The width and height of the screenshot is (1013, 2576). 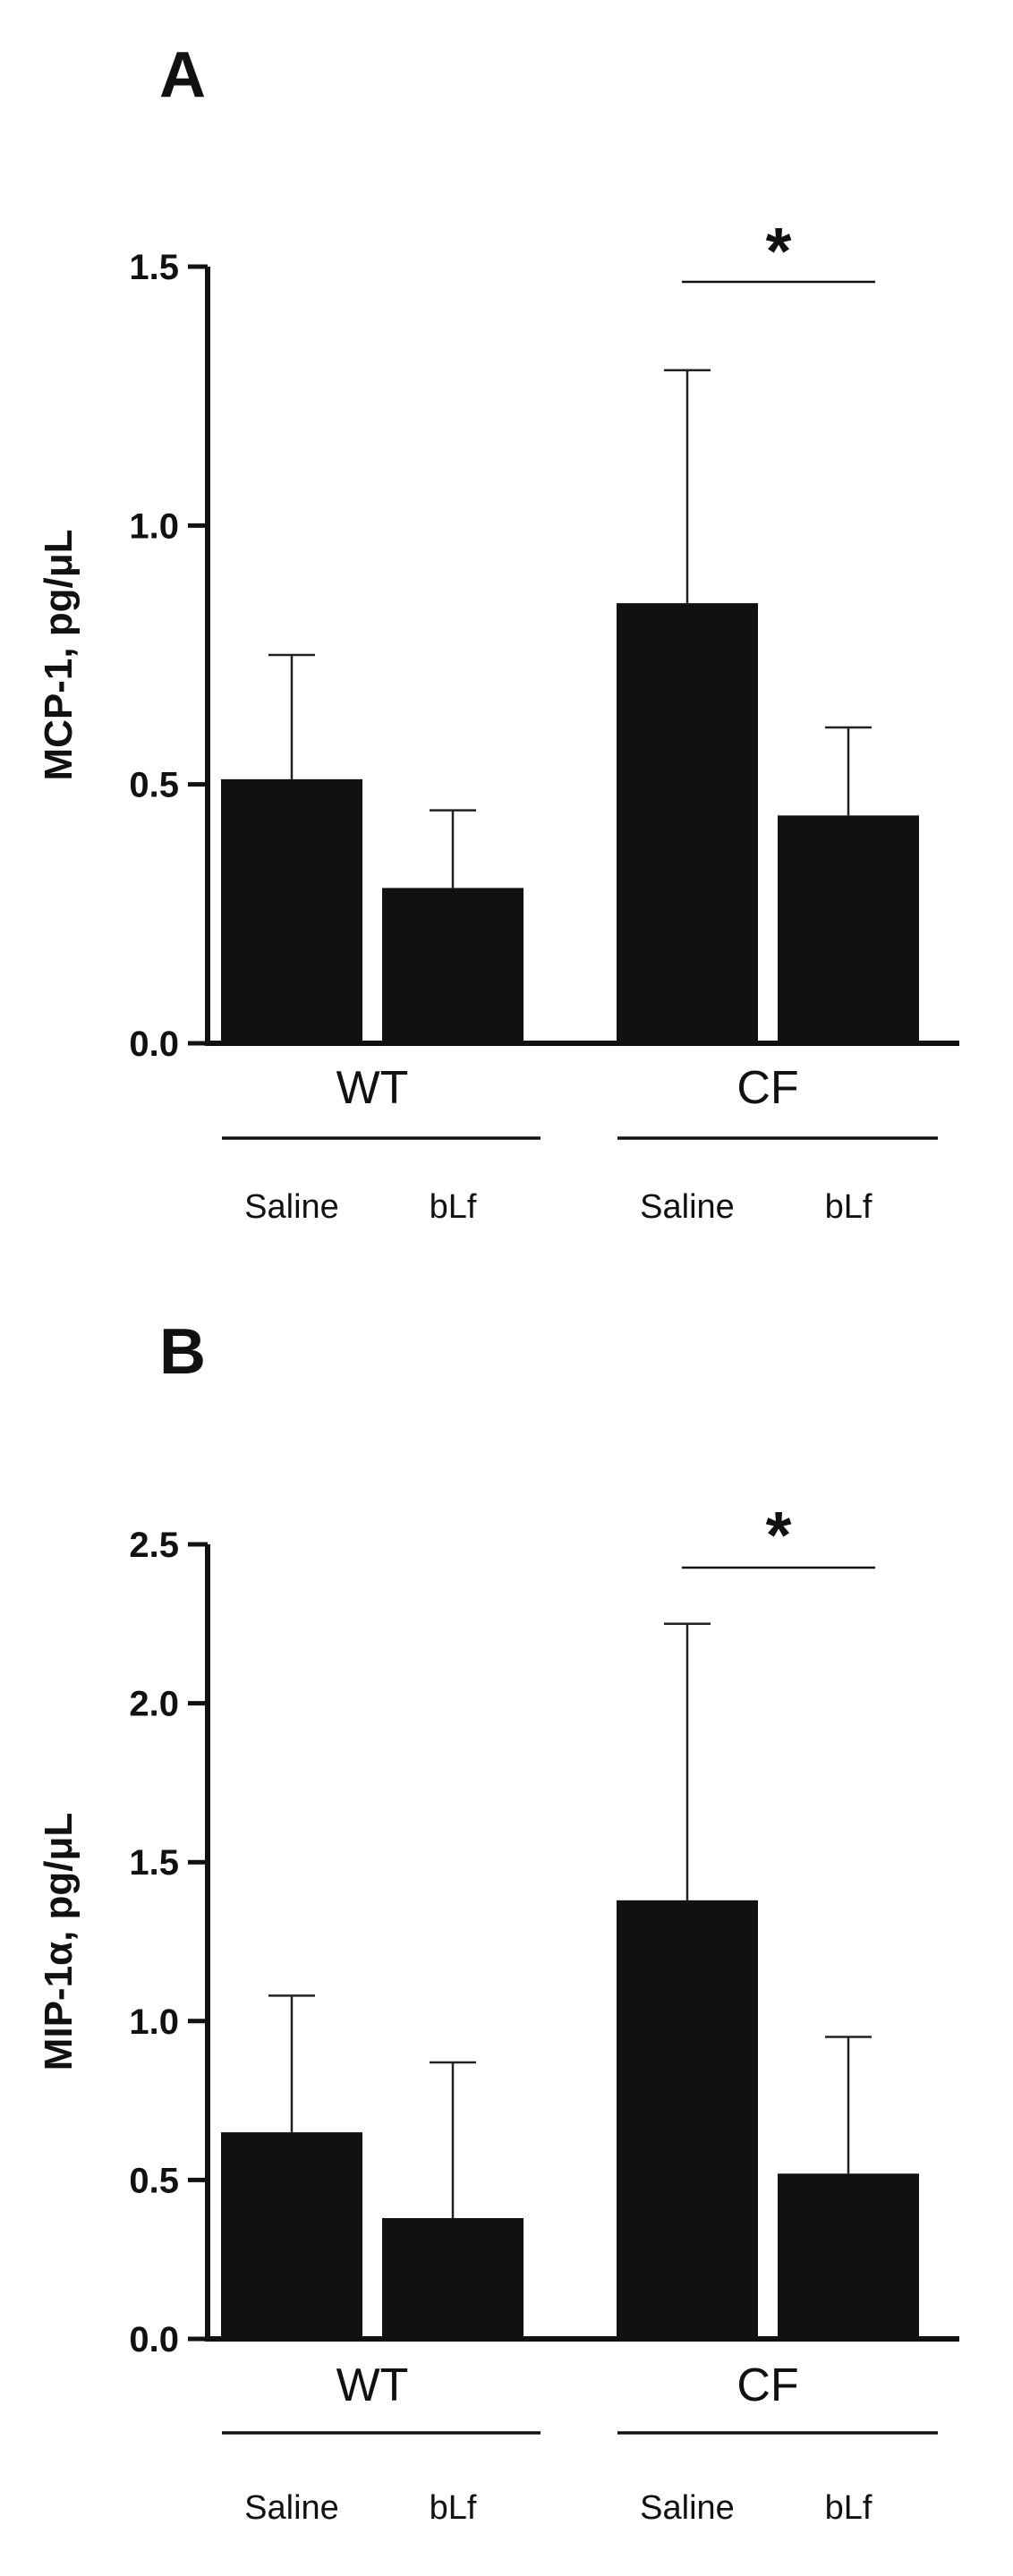 I want to click on panel-letter: B, so click(x=182, y=1352).